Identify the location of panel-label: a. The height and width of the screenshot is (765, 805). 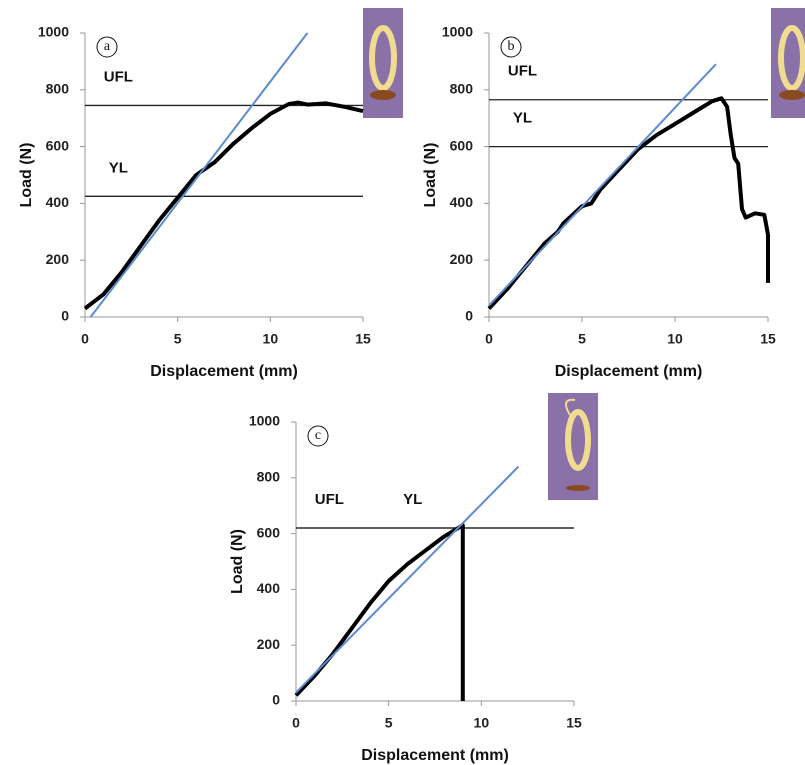
(107, 46).